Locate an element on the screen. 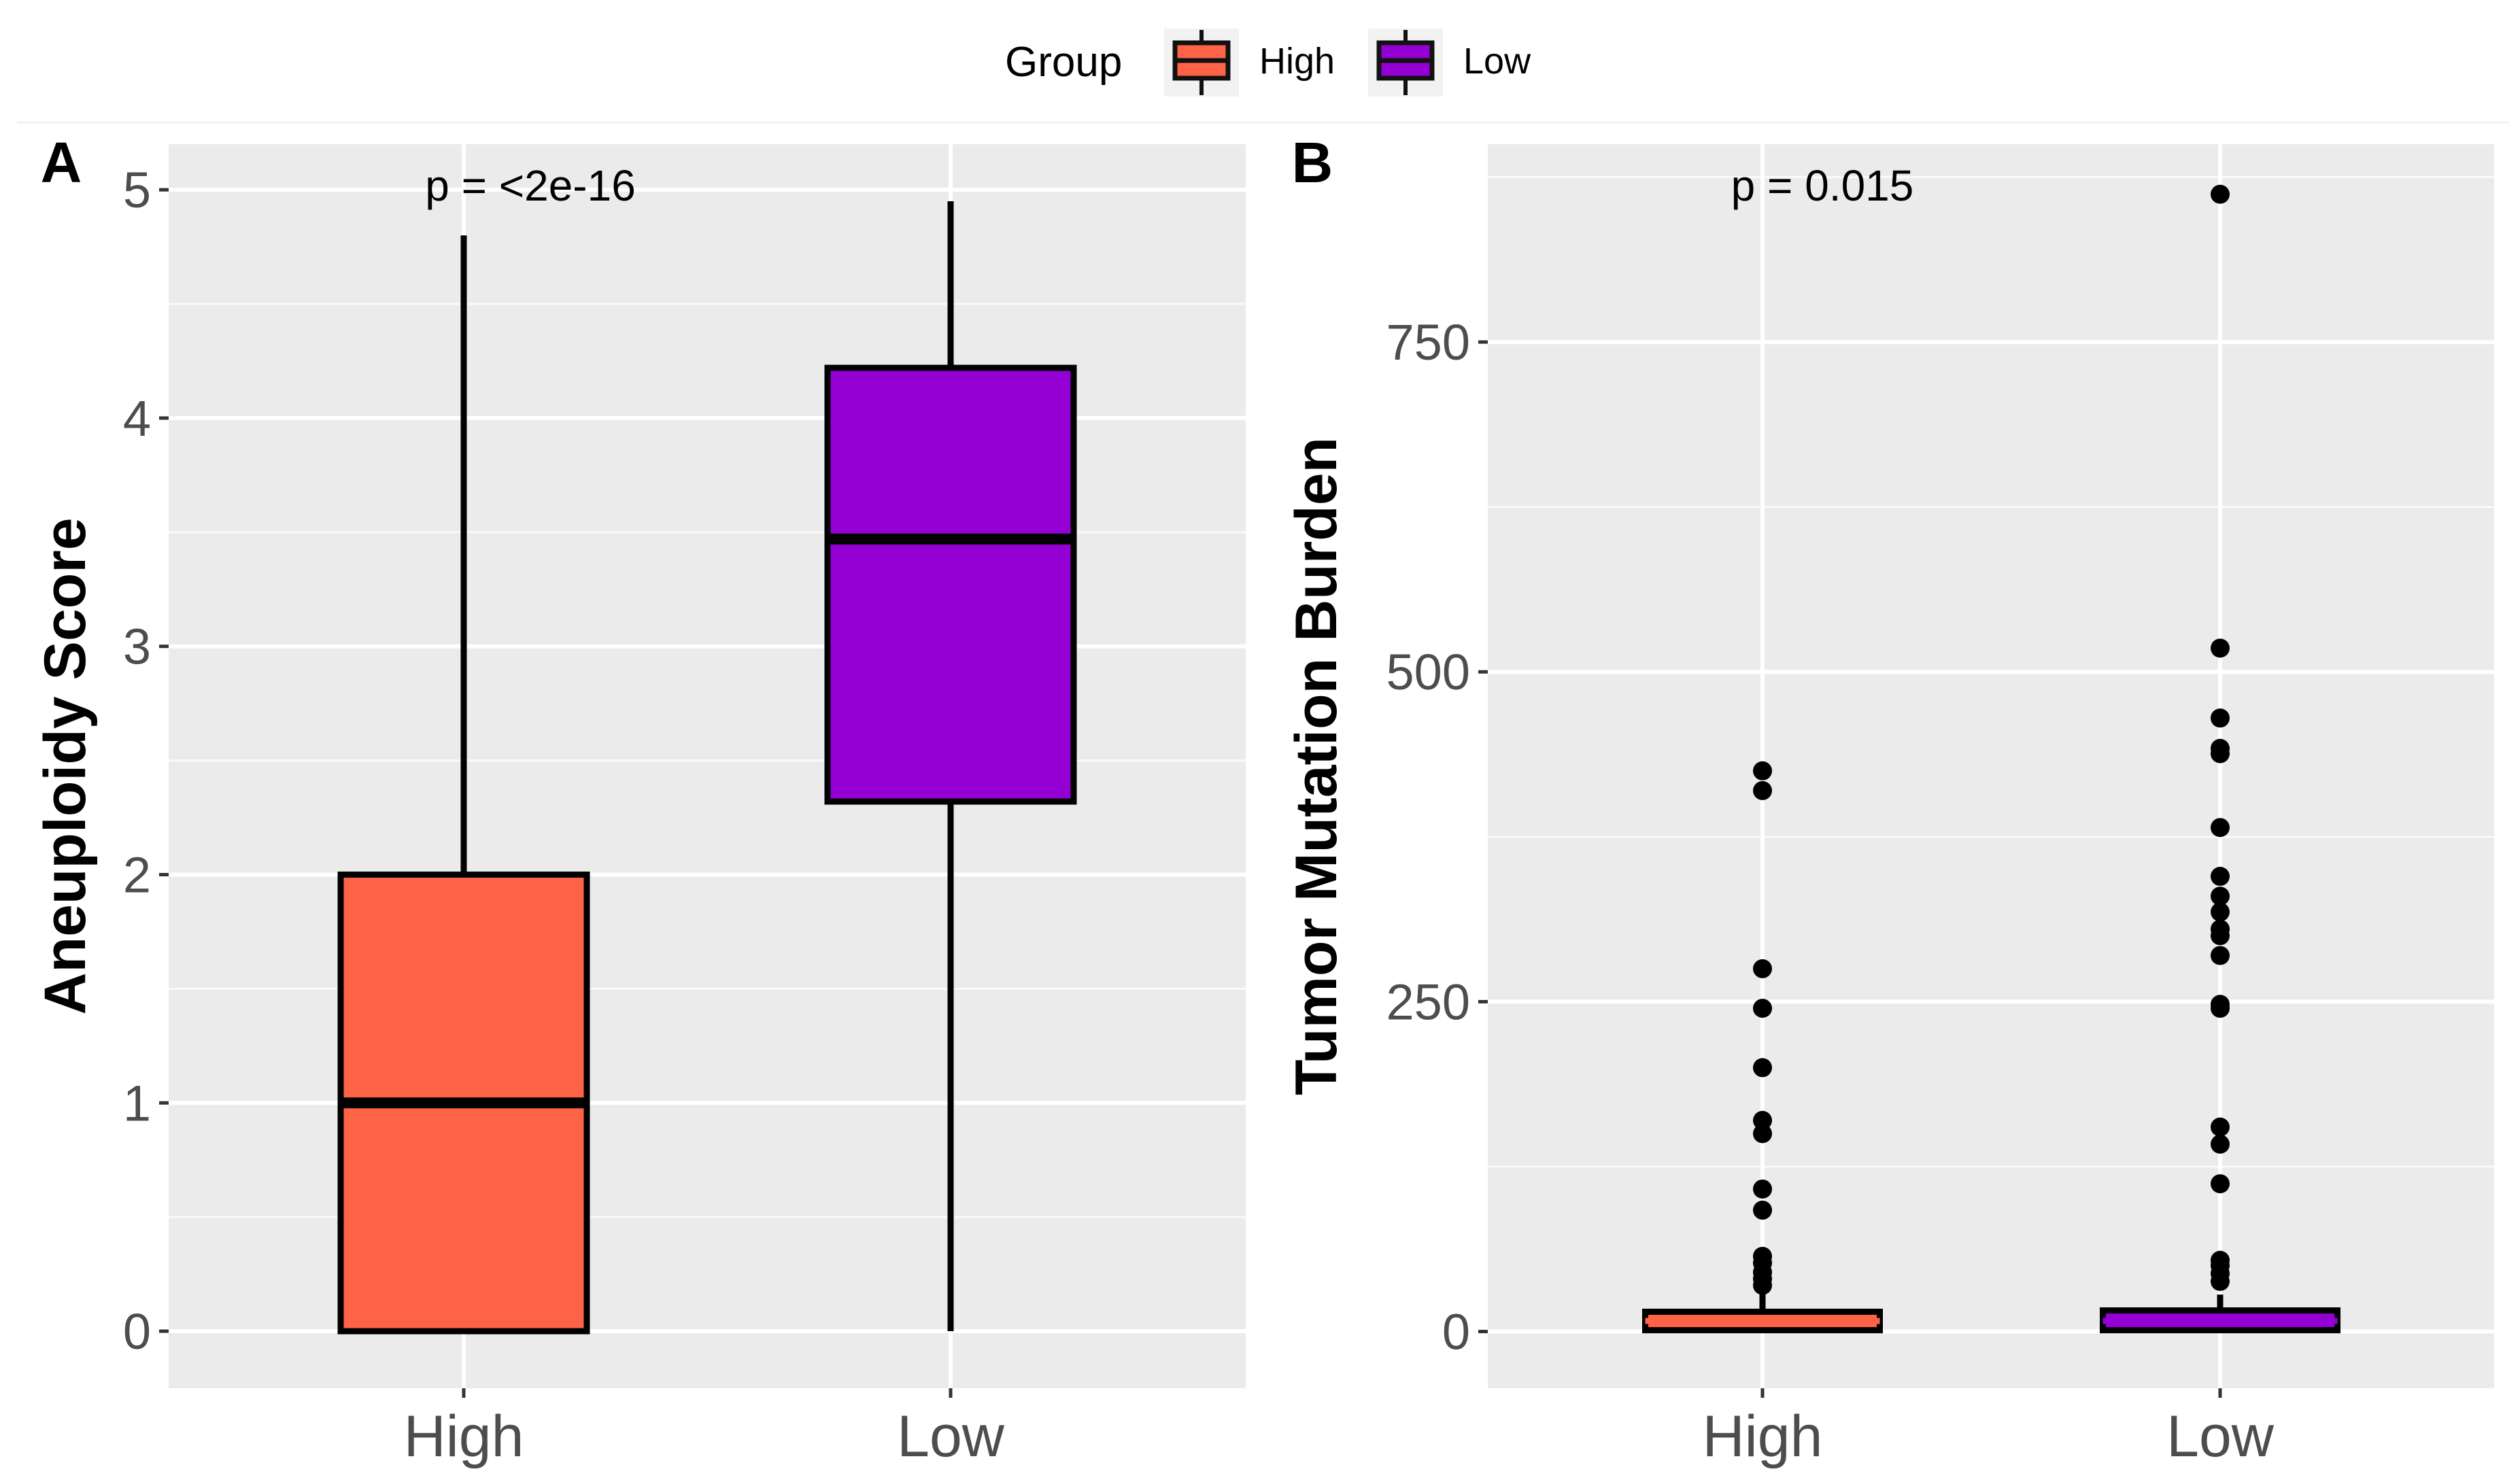 This screenshot has height=1478, width=2520. y-axis-label: Aneuploidy Score is located at coordinates (66, 766).